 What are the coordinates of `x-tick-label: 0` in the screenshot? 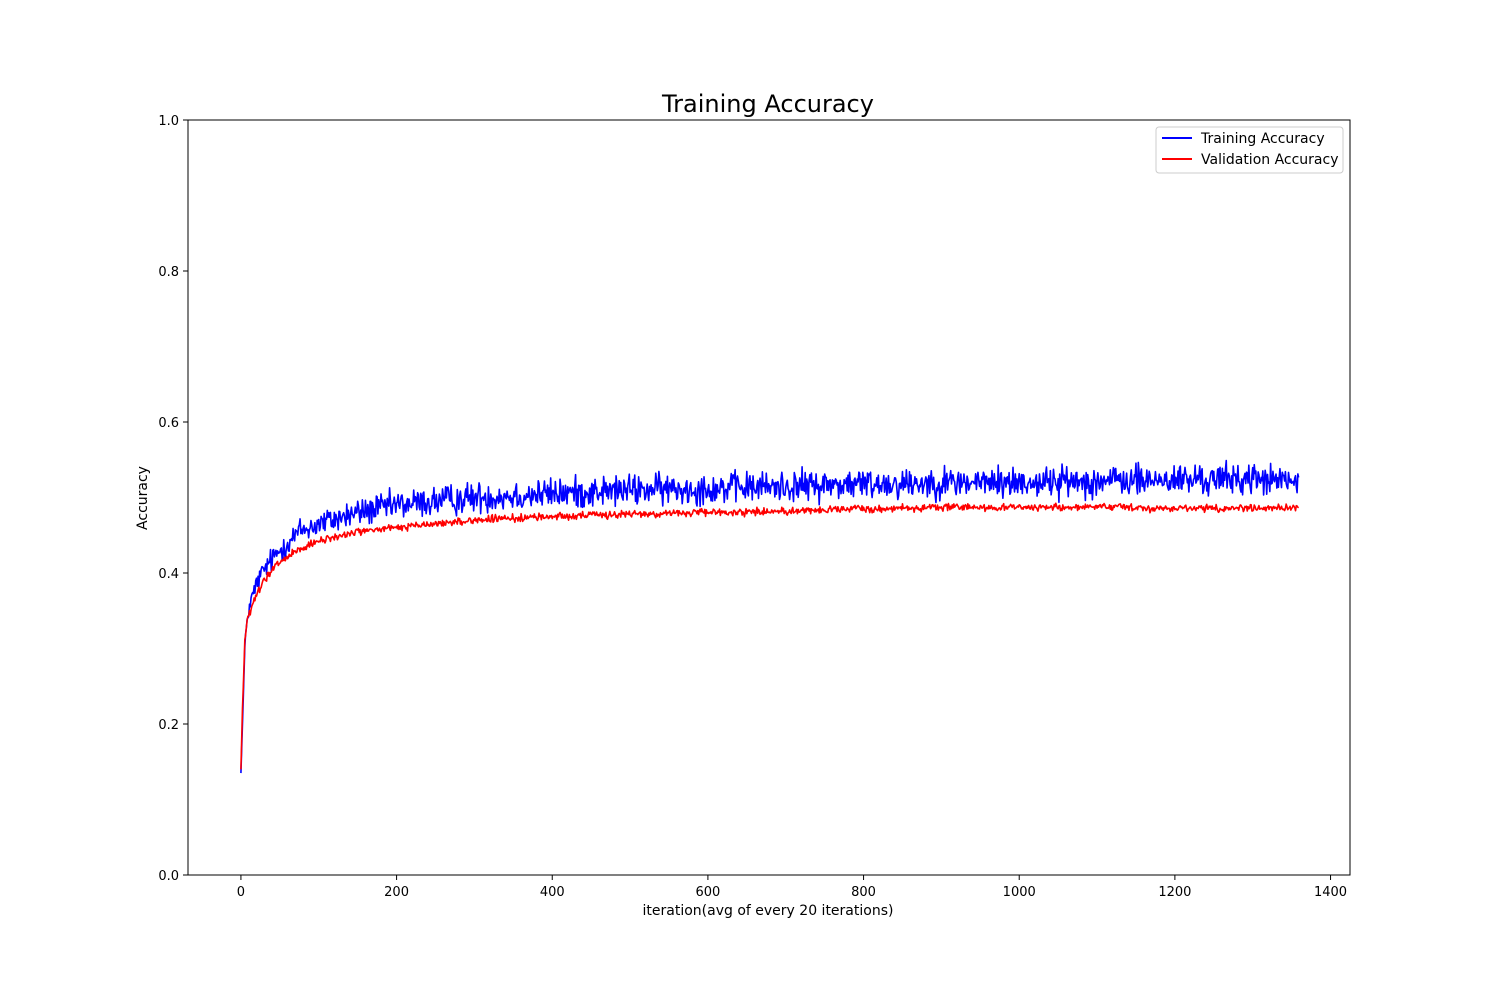 It's located at (241, 892).